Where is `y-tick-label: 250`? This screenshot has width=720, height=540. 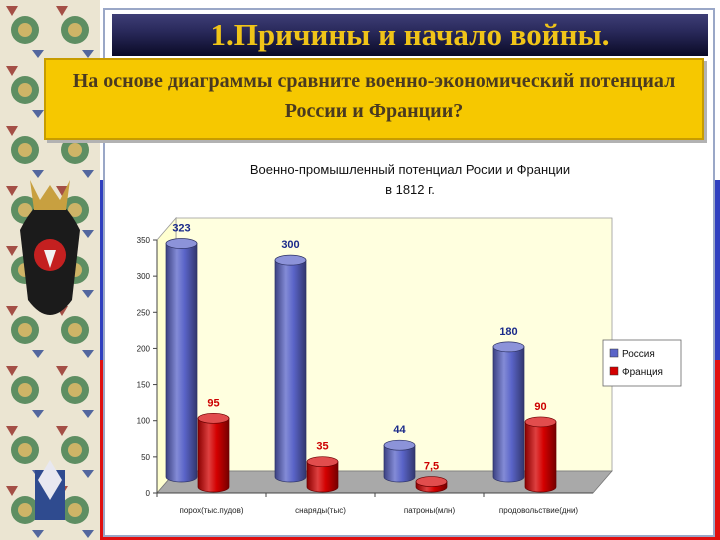
y-tick-label: 250 is located at coordinates (144, 312).